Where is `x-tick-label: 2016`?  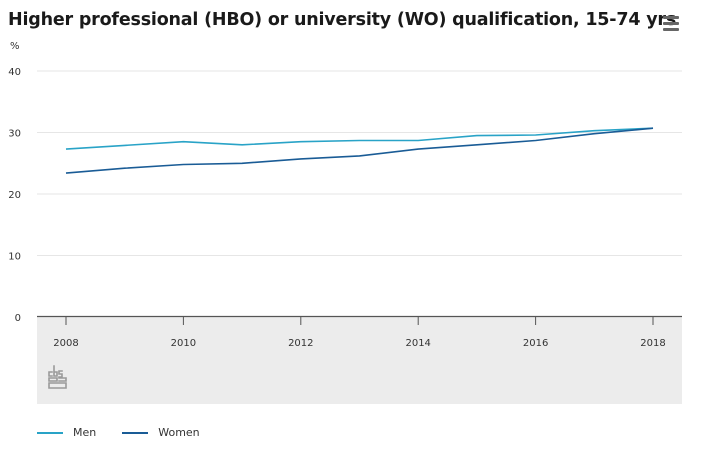
x-tick-label: 2016 is located at coordinates (535, 343).